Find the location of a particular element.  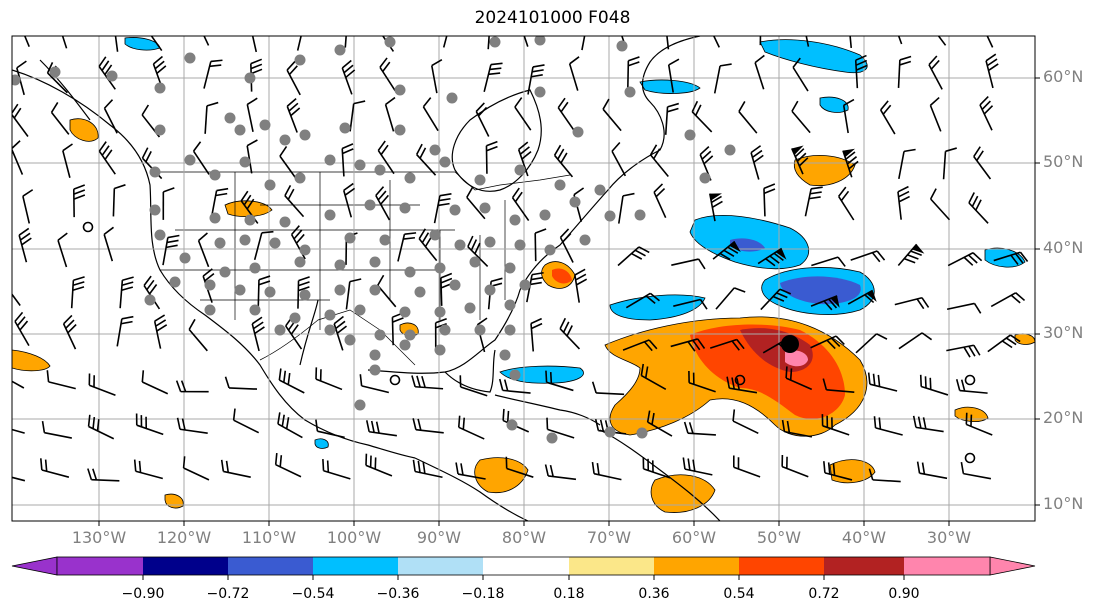

colorbar-tick-label: 0.18 is located at coordinates (569, 594).